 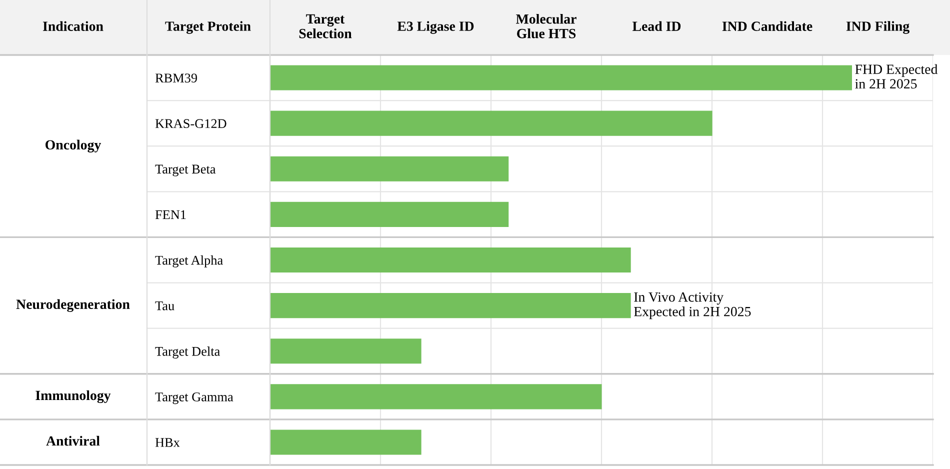 What do you see at coordinates (189, 261) in the screenshot?
I see `y-tick-label: Target Alpha` at bounding box center [189, 261].